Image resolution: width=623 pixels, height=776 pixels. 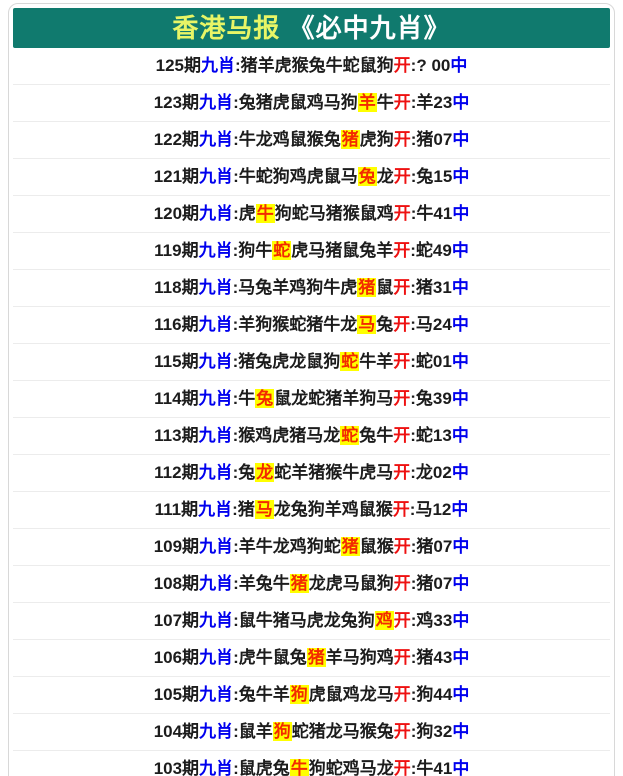 What do you see at coordinates (311, 288) in the screenshot?
I see `result-row: 118期九肖:马兔羊鸡狗牛虎猪鼠开:猪31中` at bounding box center [311, 288].